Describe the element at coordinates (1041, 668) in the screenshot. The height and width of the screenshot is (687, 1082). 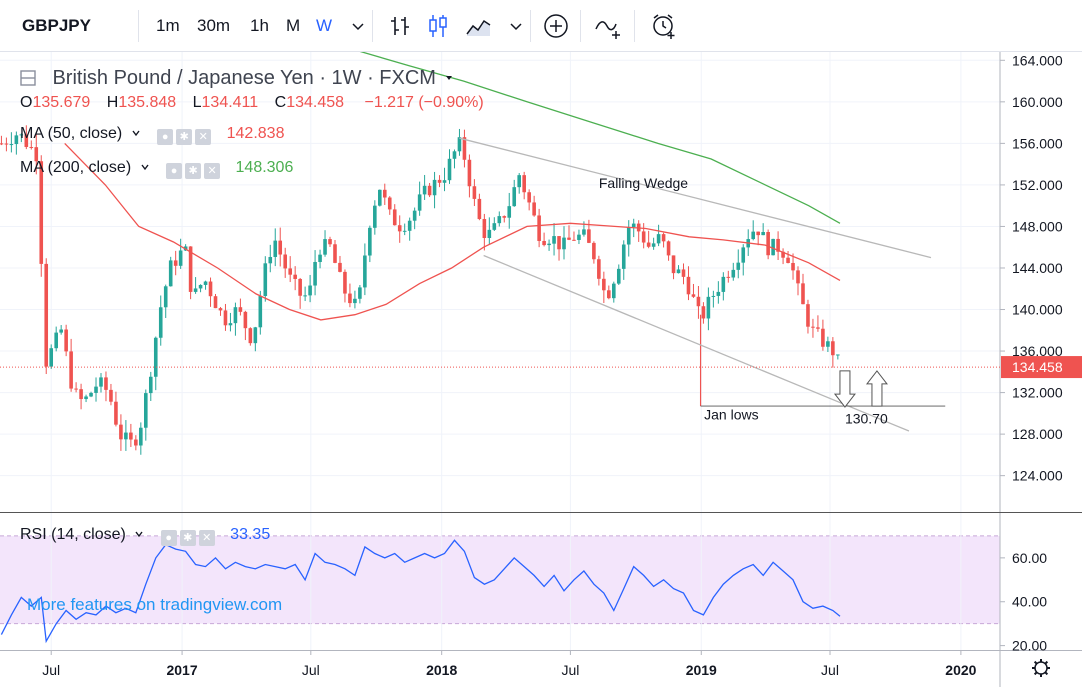
I see `settings-gear-icon` at that location.